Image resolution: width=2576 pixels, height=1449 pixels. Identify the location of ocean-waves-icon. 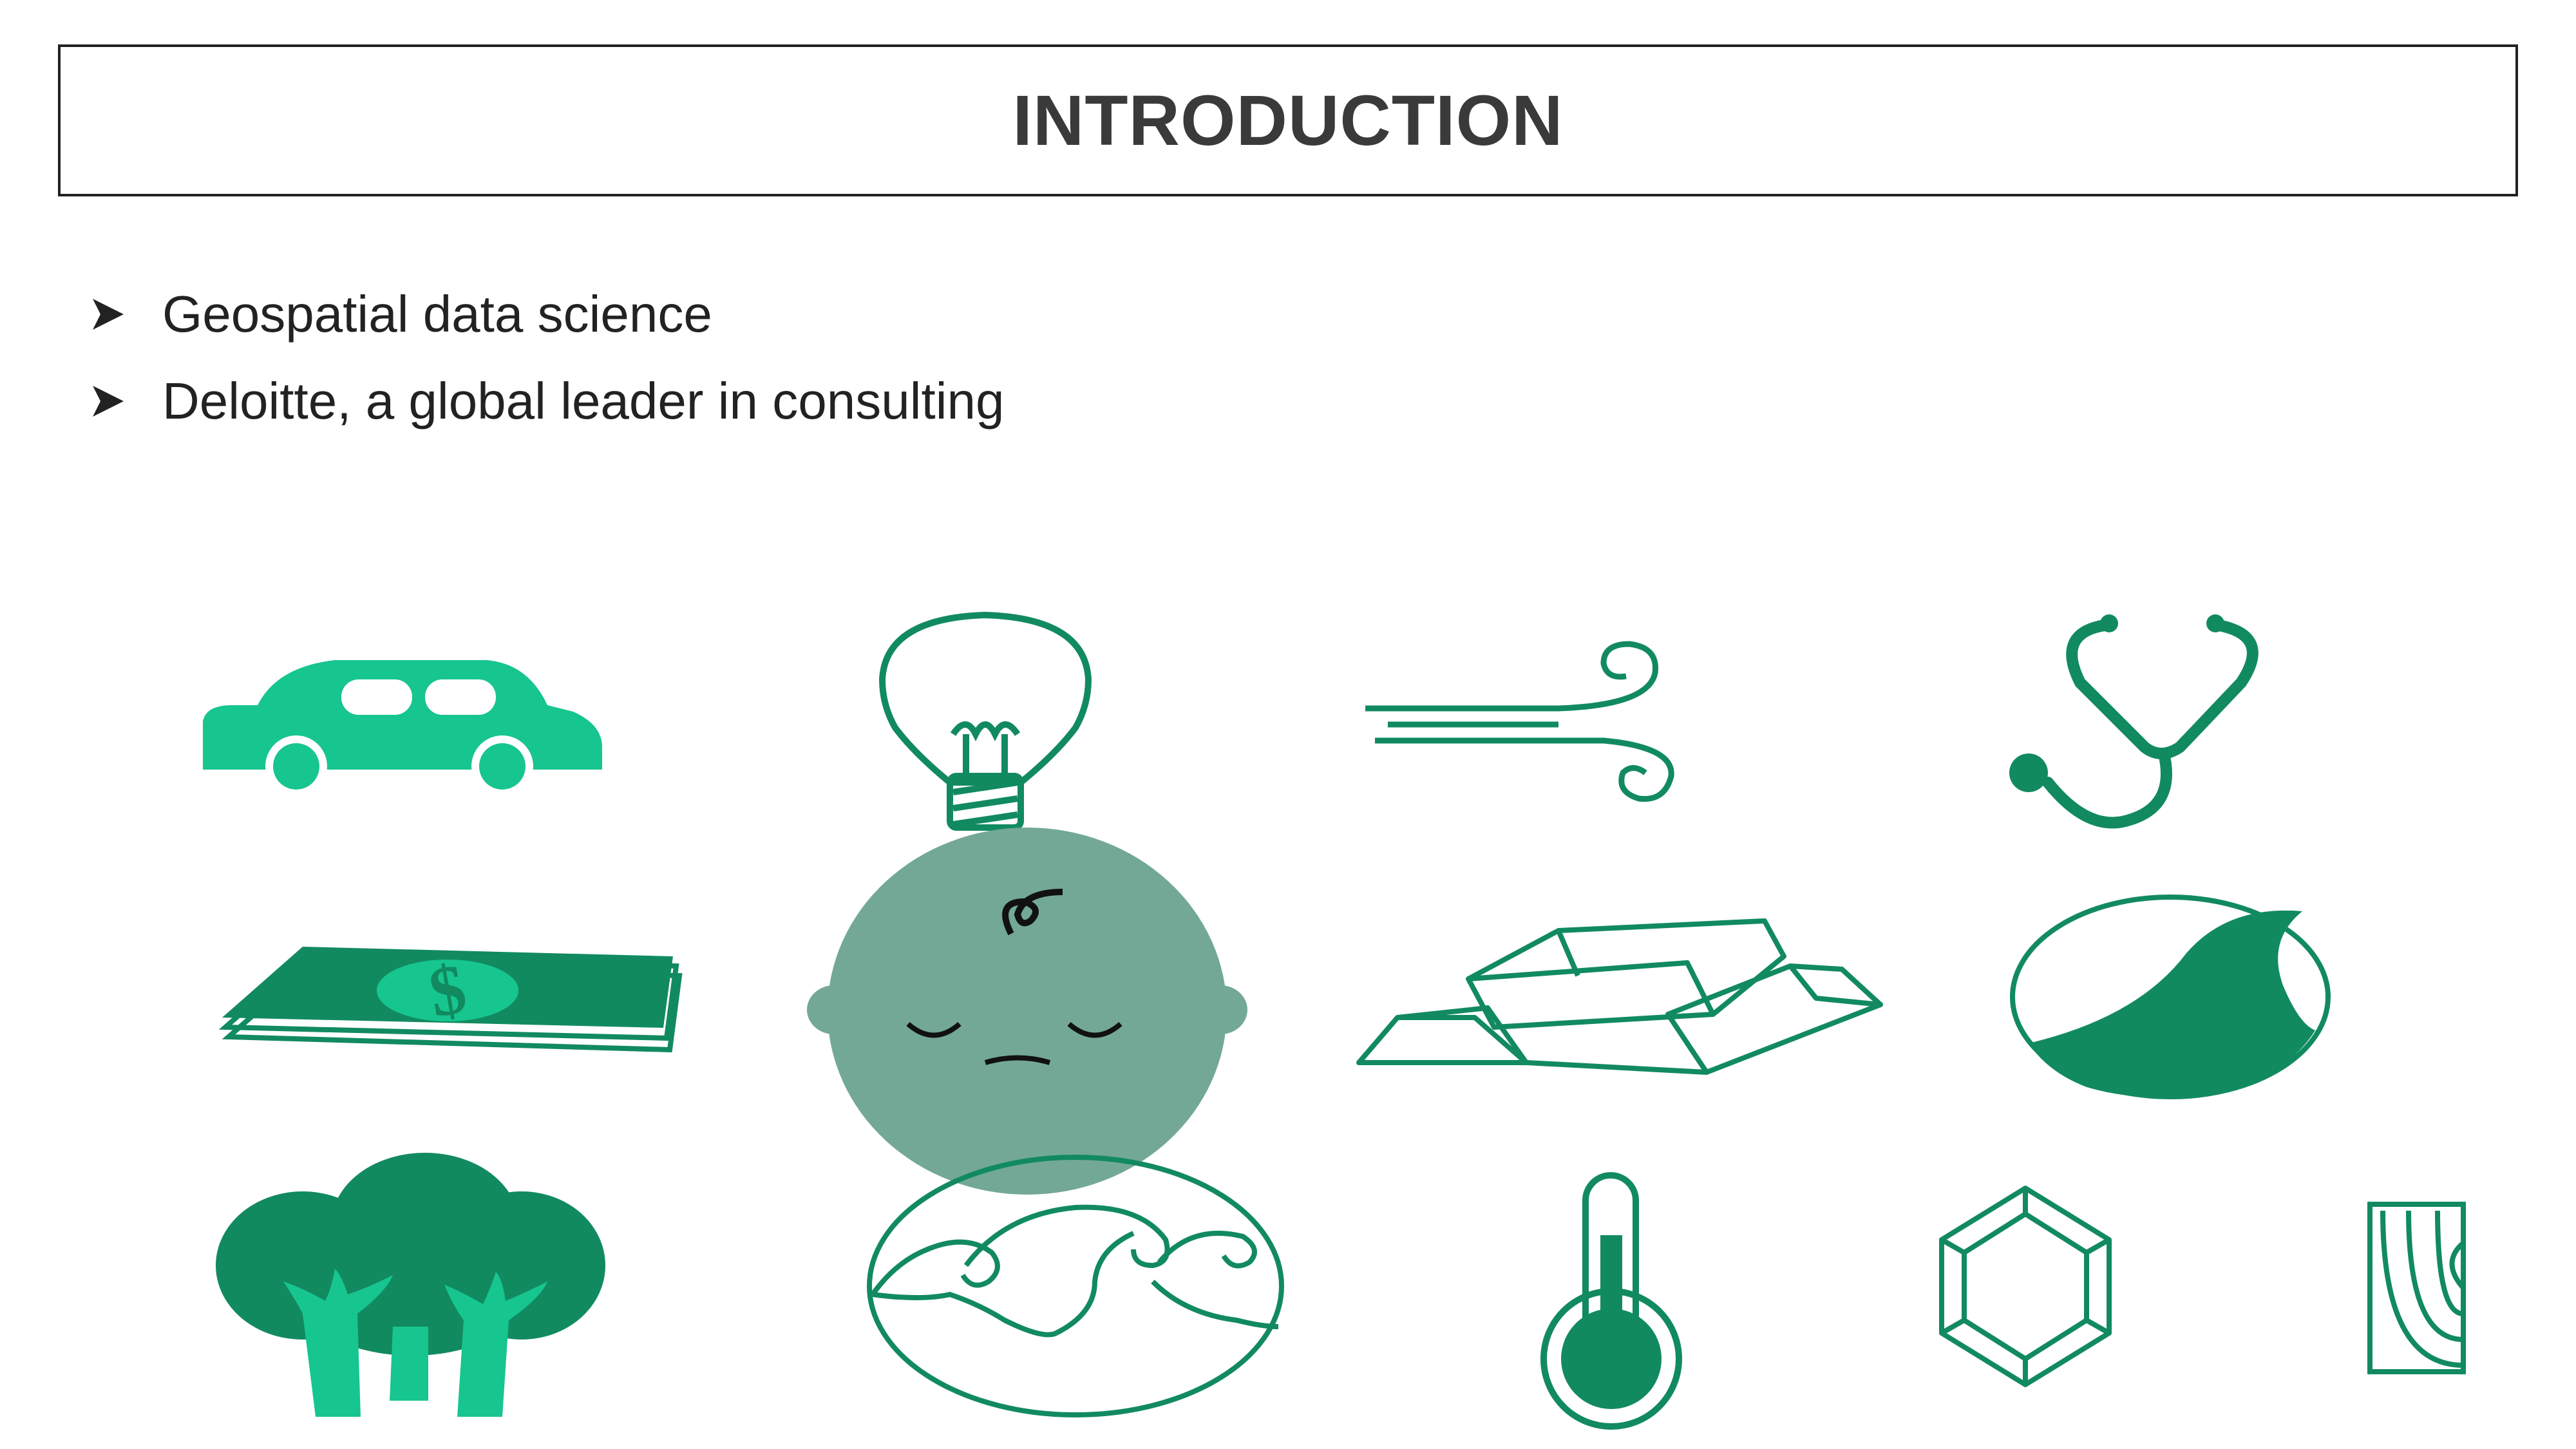
(1075, 1286).